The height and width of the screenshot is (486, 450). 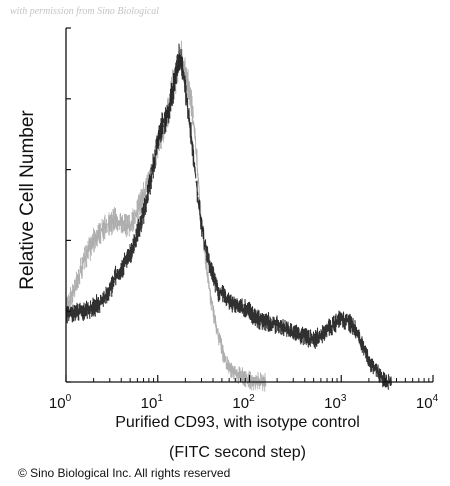 What do you see at coordinates (27, 200) in the screenshot?
I see `y-axis-label: Relative Cell Number` at bounding box center [27, 200].